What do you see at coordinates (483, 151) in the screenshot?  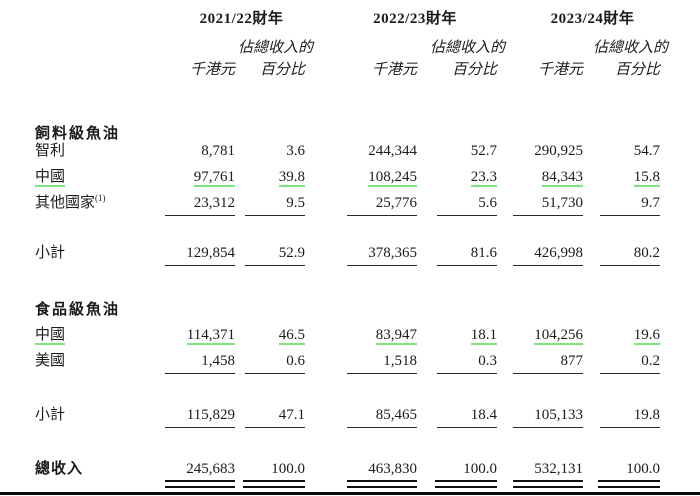 I see `value-cell: 52.7` at bounding box center [483, 151].